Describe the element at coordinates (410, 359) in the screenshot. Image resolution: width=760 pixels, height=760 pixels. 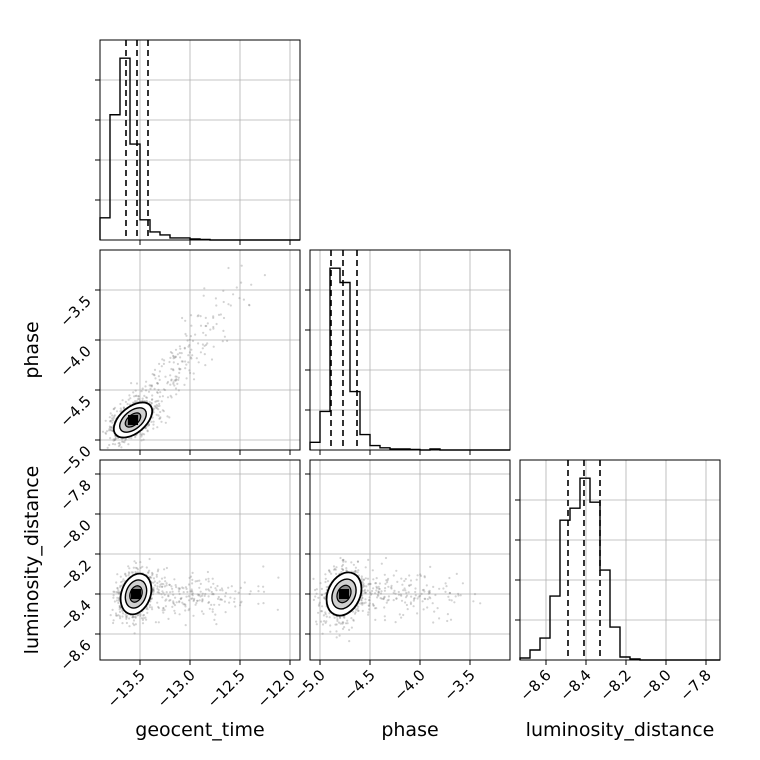
I see `hist-line-phase` at that location.